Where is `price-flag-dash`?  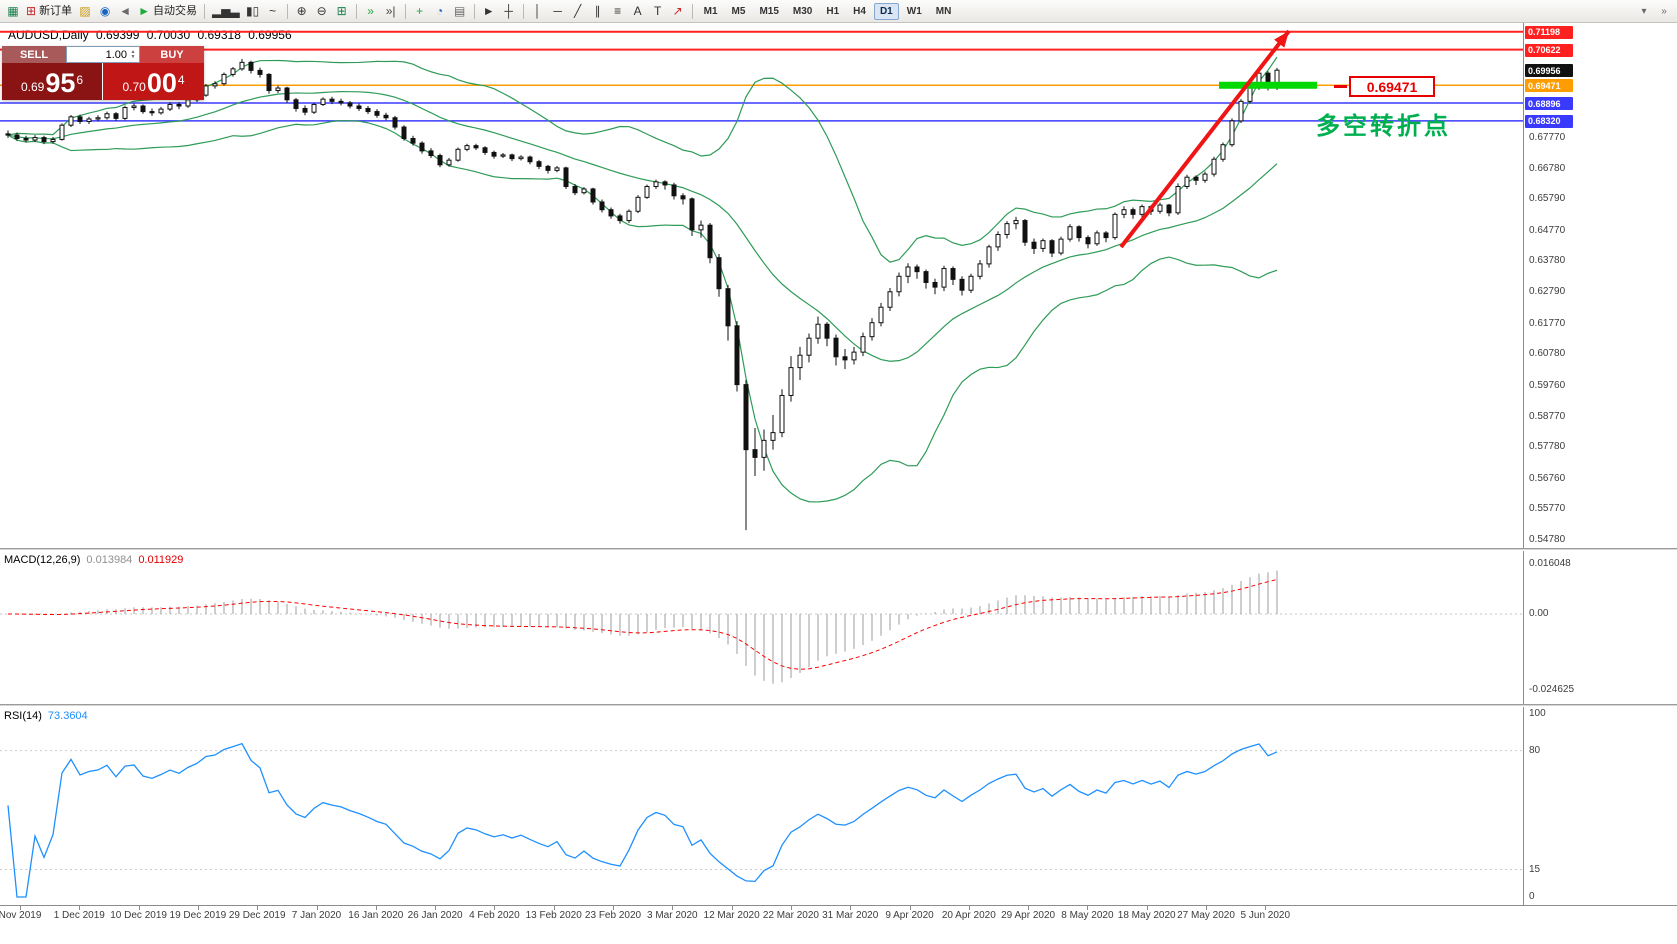 price-flag-dash is located at coordinates (1340, 86).